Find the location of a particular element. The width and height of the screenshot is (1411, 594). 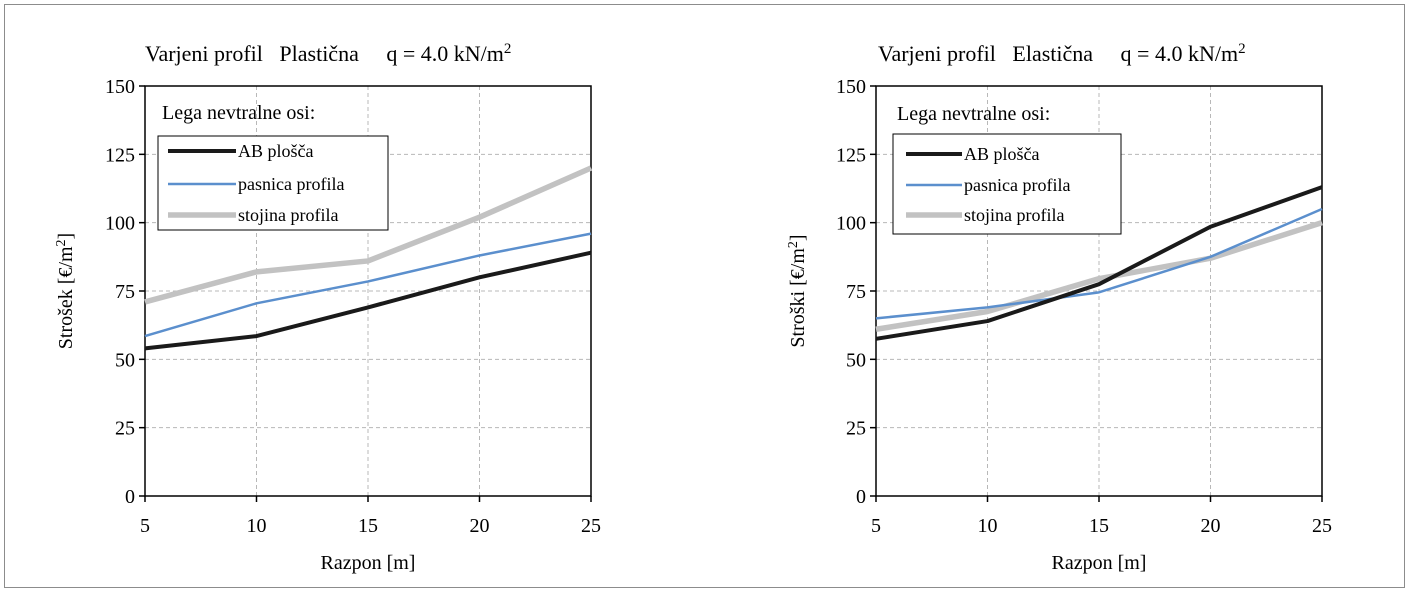

y-axis-label-main: Strošek [€/m is located at coordinates (66, 297).